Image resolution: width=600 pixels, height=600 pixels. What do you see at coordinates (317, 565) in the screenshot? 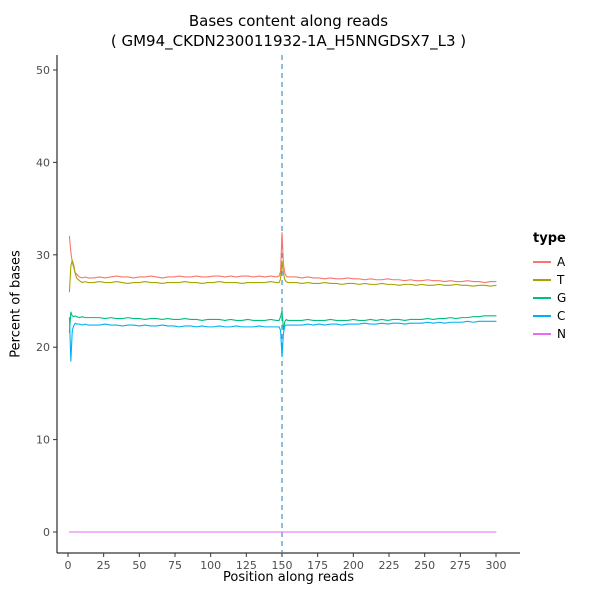
I see `x-axis-tick-label: 175` at bounding box center [317, 565].